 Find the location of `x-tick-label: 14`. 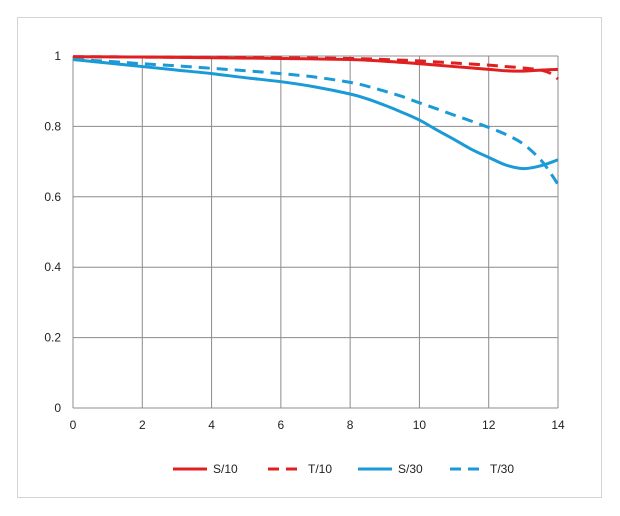

x-tick-label: 14 is located at coordinates (558, 425).